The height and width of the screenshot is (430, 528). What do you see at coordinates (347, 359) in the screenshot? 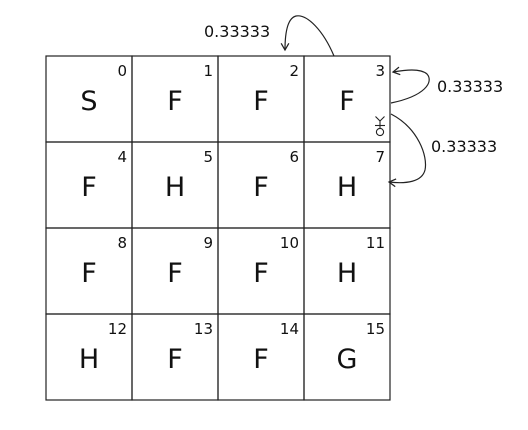
I see `cell-letter: G` at bounding box center [347, 359].